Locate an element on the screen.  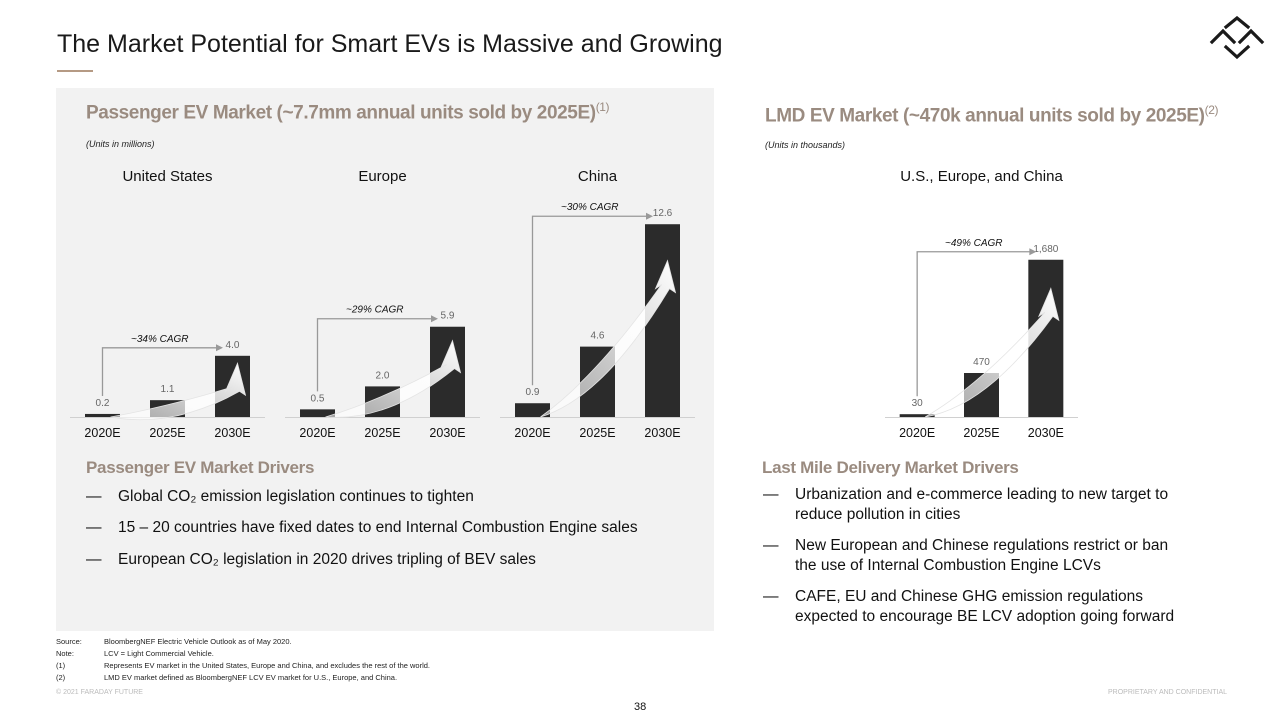
title-underline is located at coordinates (75, 71).